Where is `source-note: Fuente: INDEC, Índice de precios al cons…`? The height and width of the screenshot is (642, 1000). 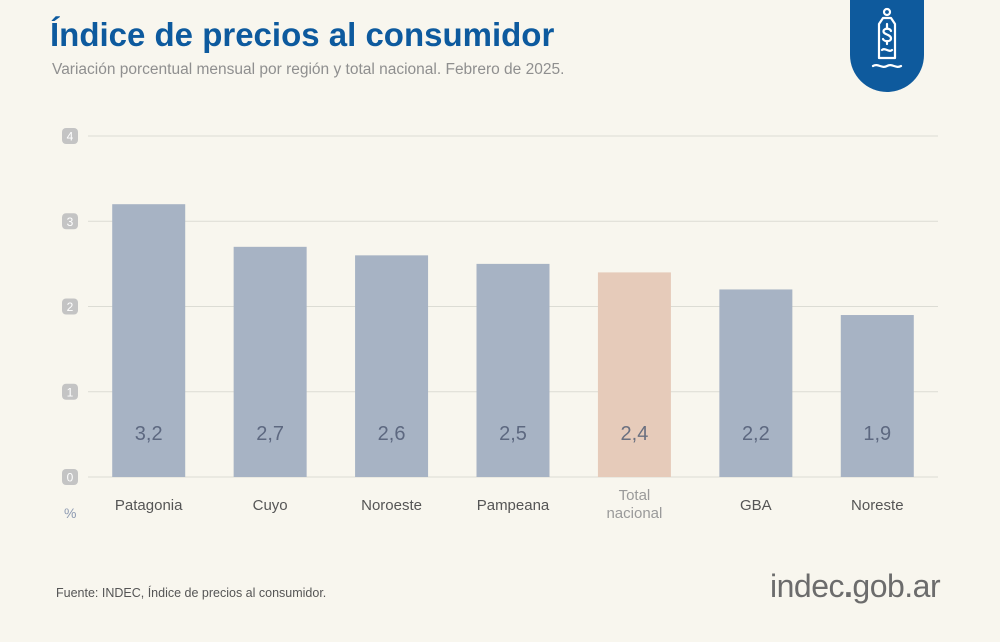
source-note: Fuente: INDEC, Índice de precios al cons… is located at coordinates (191, 593).